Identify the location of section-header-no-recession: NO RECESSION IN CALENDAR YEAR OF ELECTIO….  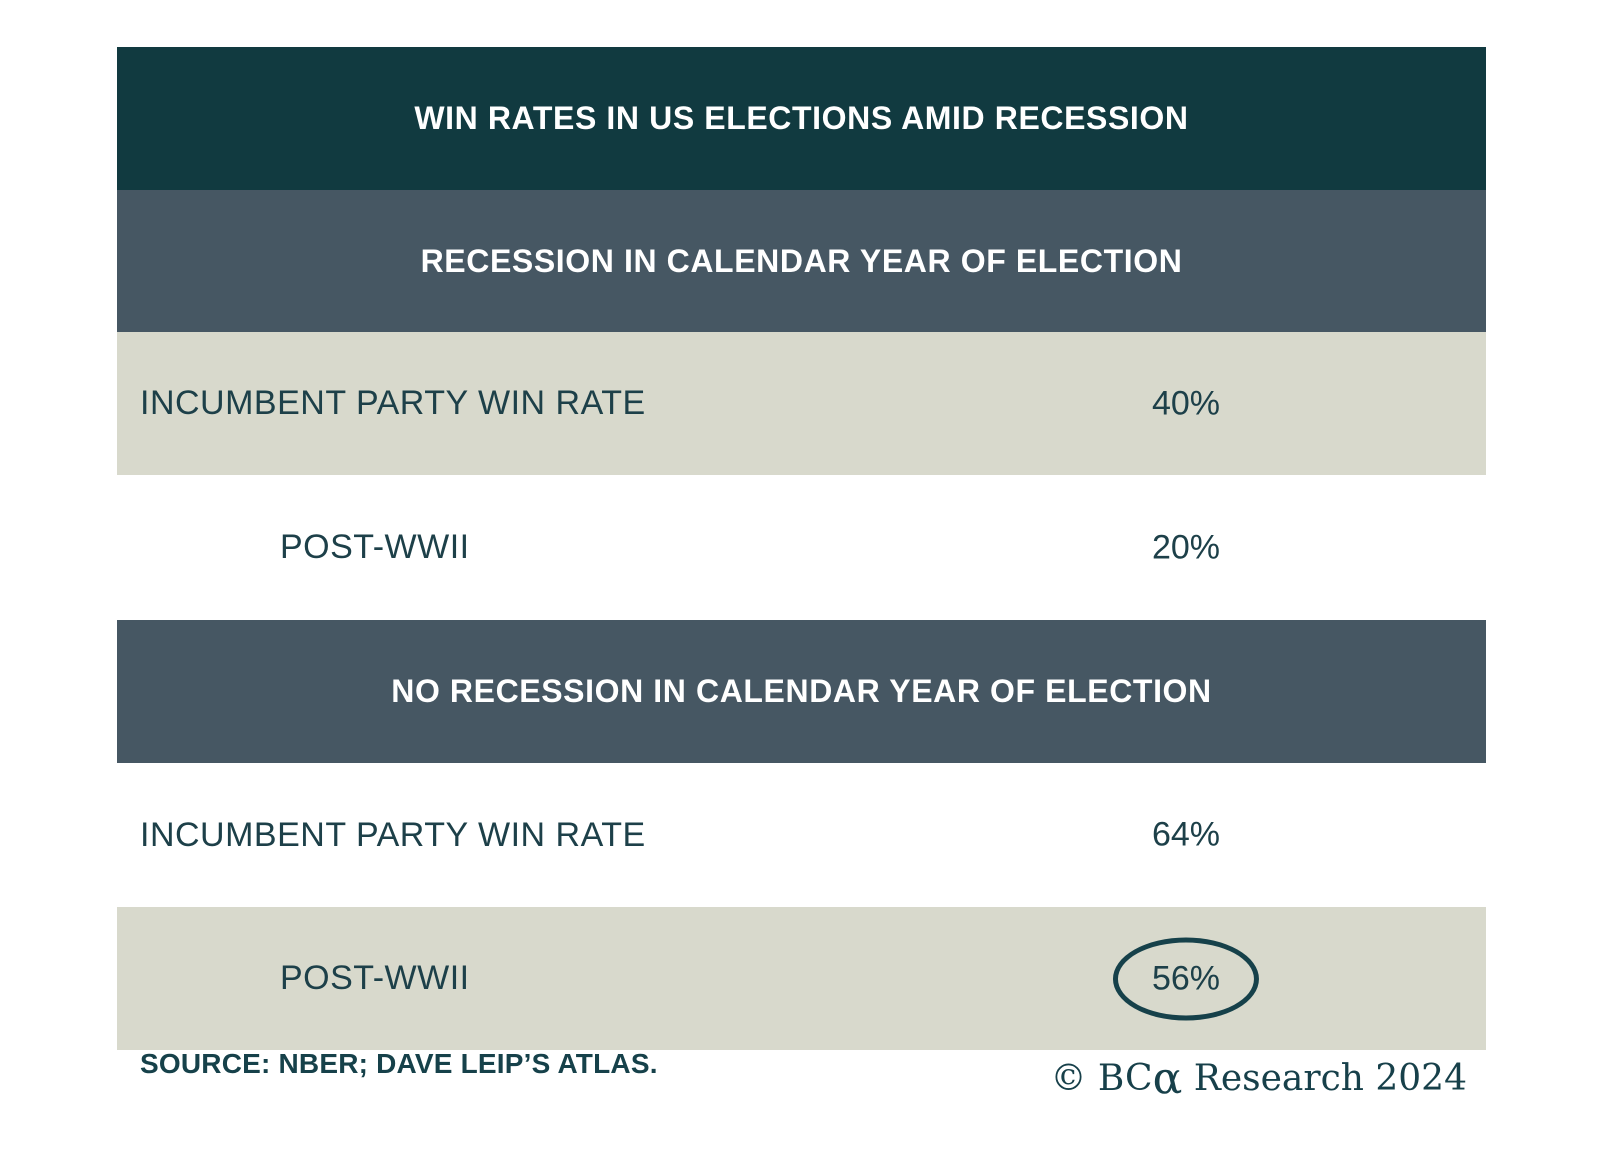
(801, 691).